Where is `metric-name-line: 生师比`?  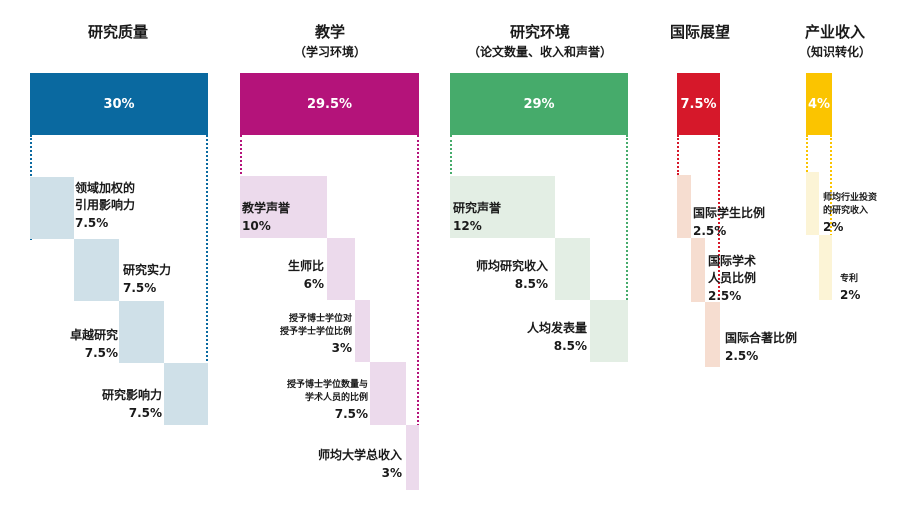
metric-name-line: 生师比 is located at coordinates (305, 266).